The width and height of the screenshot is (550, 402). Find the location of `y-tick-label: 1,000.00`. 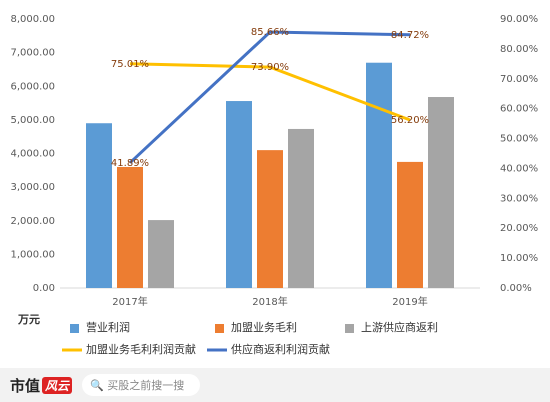

y-tick-label: 1,000.00 is located at coordinates (32, 254).